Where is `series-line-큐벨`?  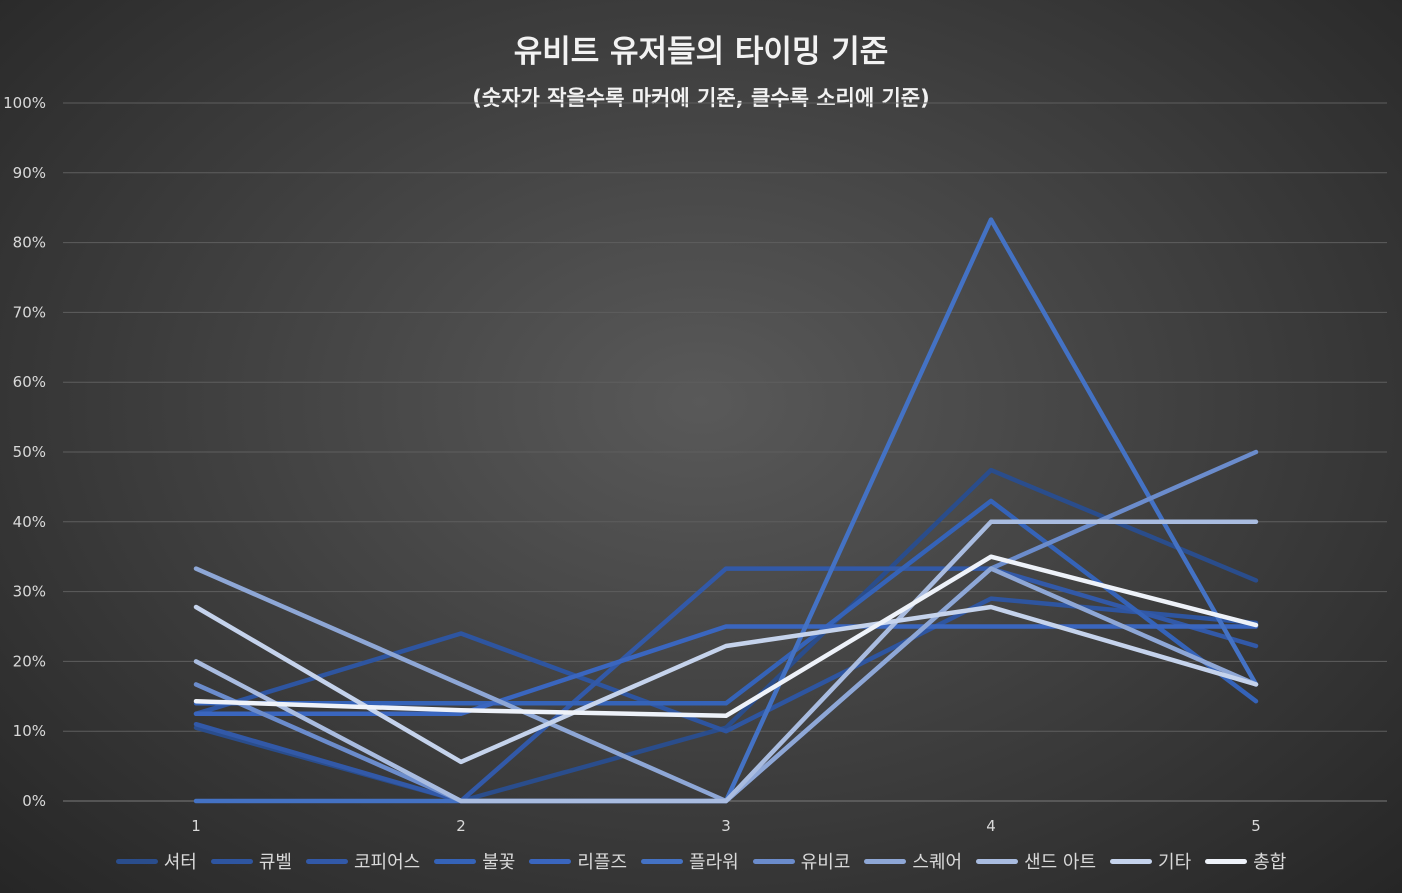 series-line-큐벨 is located at coordinates (726, 665).